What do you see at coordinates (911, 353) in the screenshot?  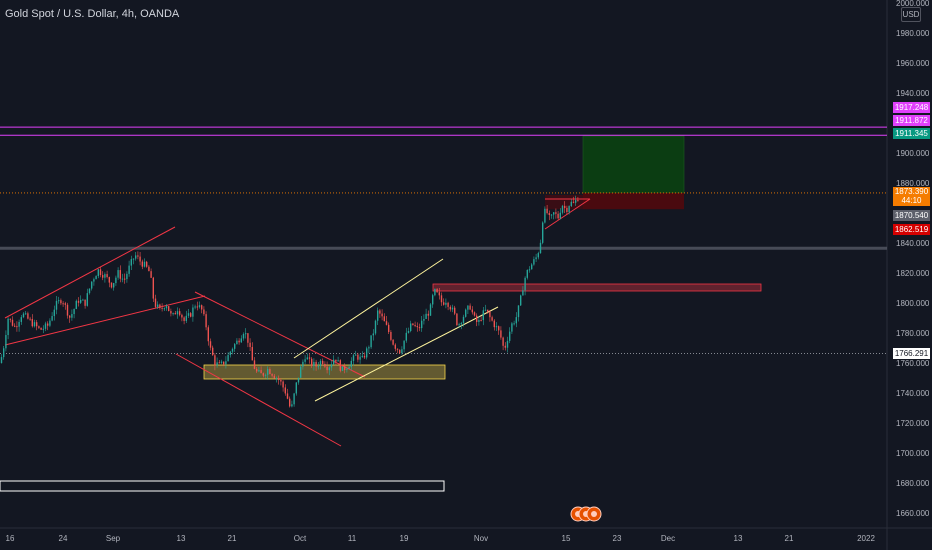 I see `price-axis-label: 1766.291` at bounding box center [911, 353].